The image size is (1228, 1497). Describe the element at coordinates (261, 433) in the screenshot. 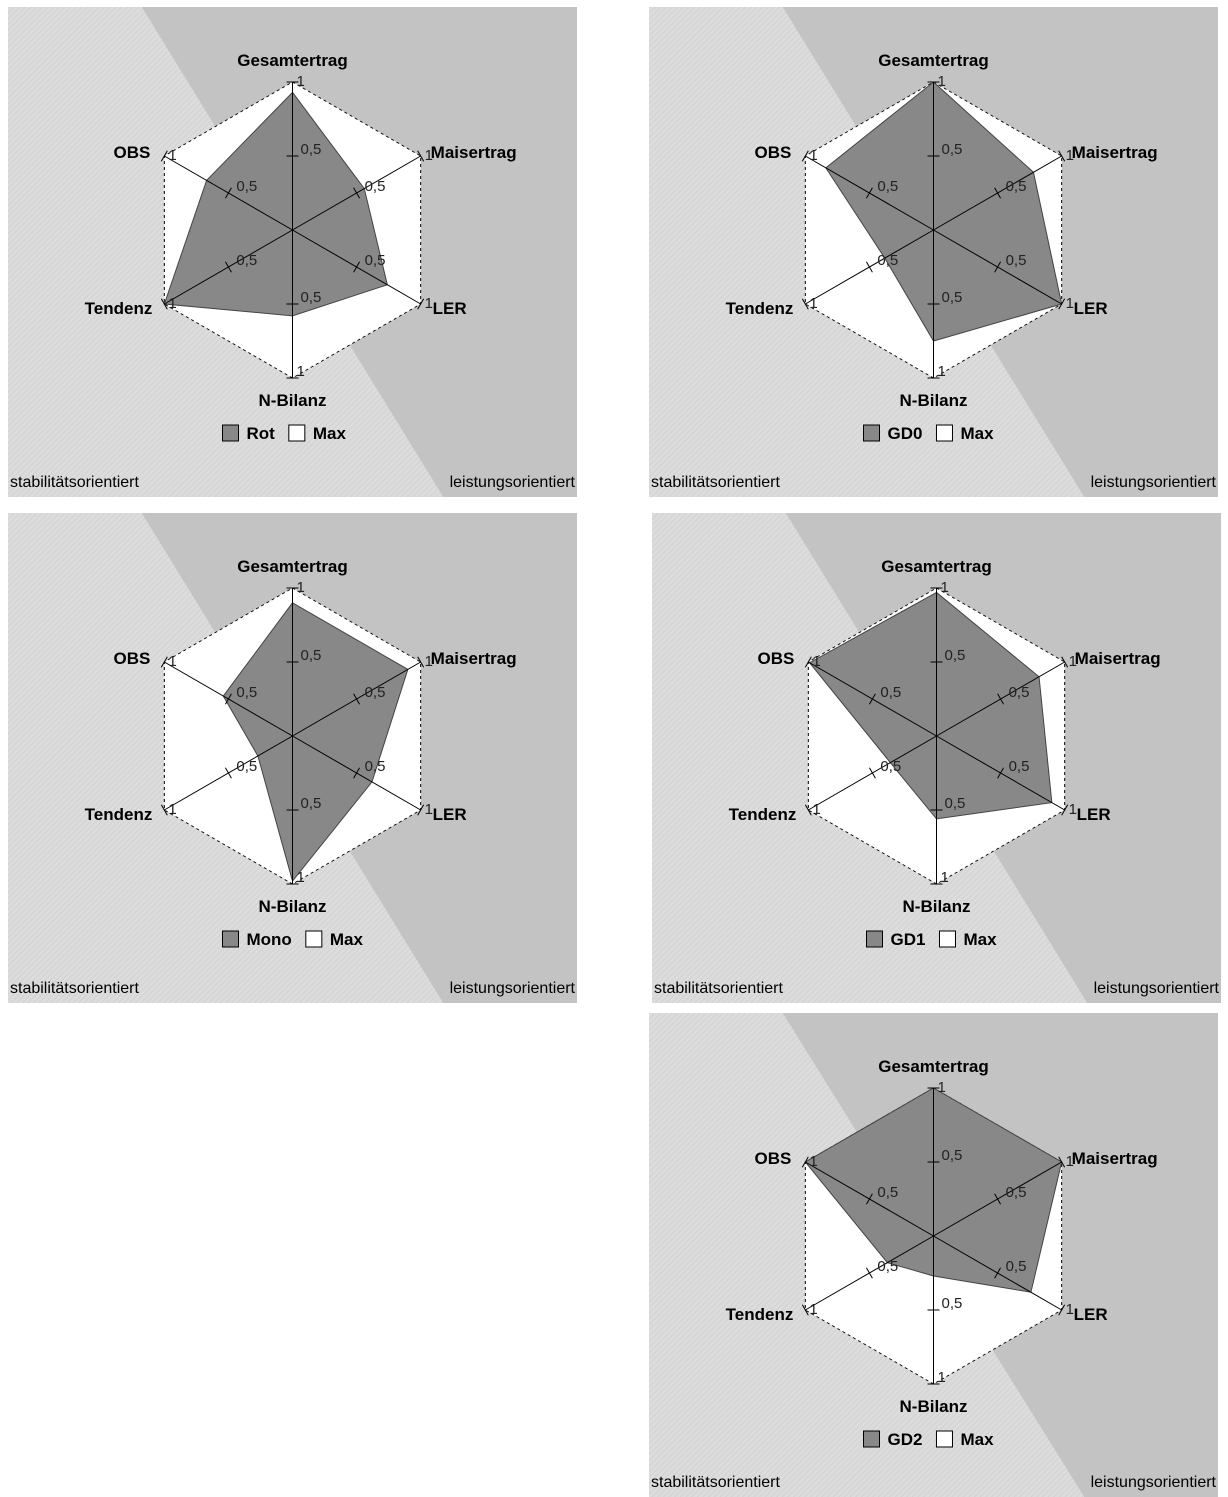

I see `legend-label-rot: Rot` at that location.